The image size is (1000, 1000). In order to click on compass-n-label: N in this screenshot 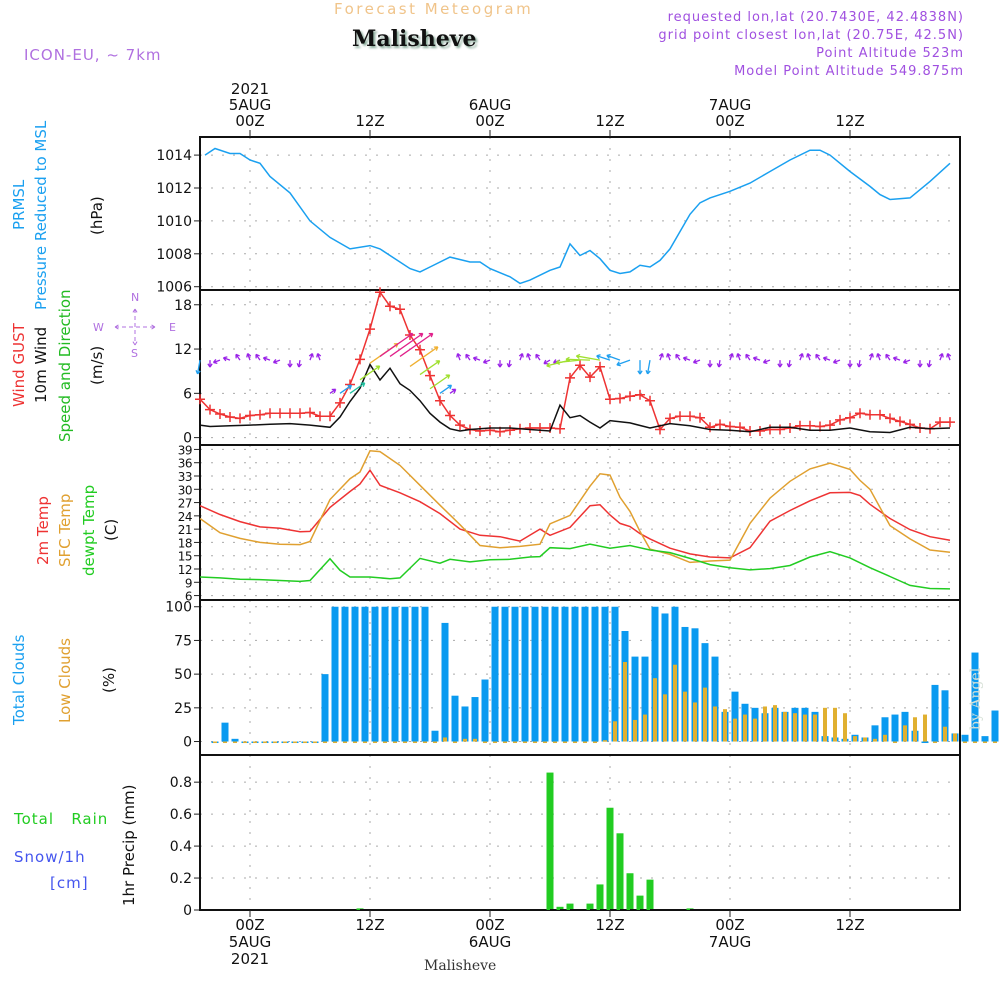, I will do `click(135, 297)`.